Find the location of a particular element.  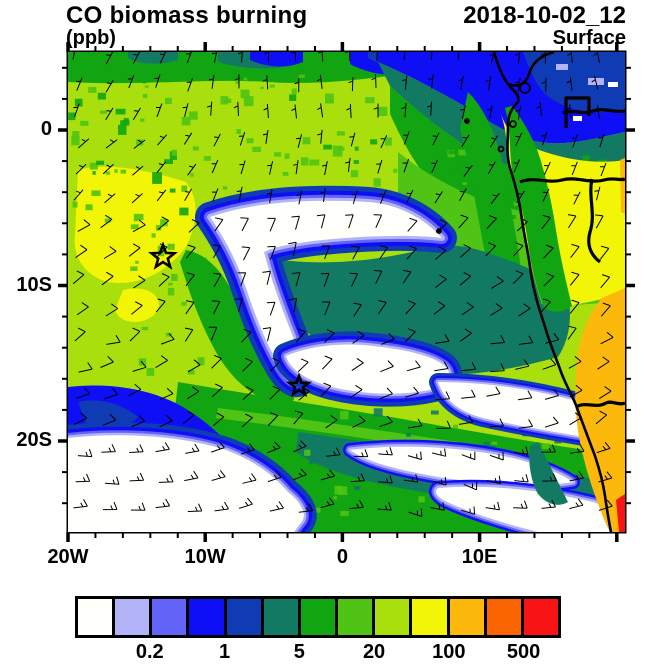

page-title: CO biomass burning is located at coordinates (187, 15).